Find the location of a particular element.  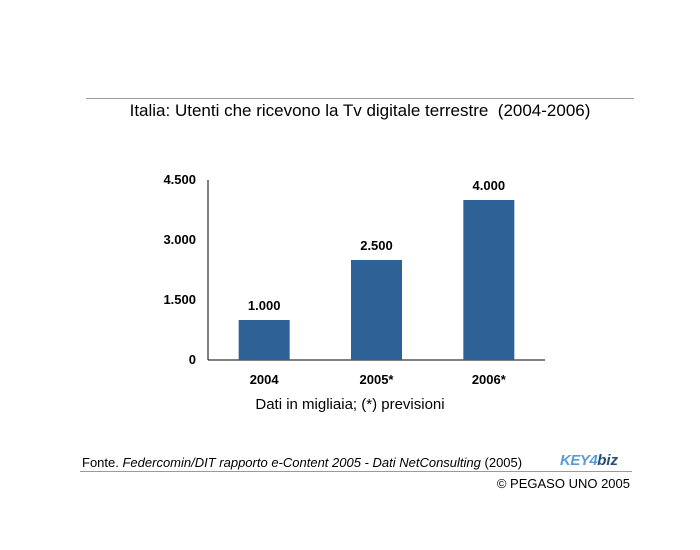

source-year: (2005) is located at coordinates (503, 462).